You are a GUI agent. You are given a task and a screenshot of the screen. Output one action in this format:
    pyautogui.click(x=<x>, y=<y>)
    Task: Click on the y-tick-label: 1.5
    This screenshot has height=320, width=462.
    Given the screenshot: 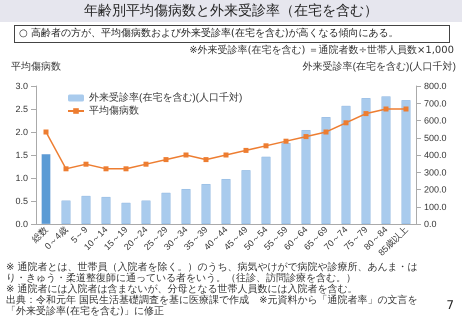 What is the action you would take?
    pyautogui.click(x=21, y=155)
    